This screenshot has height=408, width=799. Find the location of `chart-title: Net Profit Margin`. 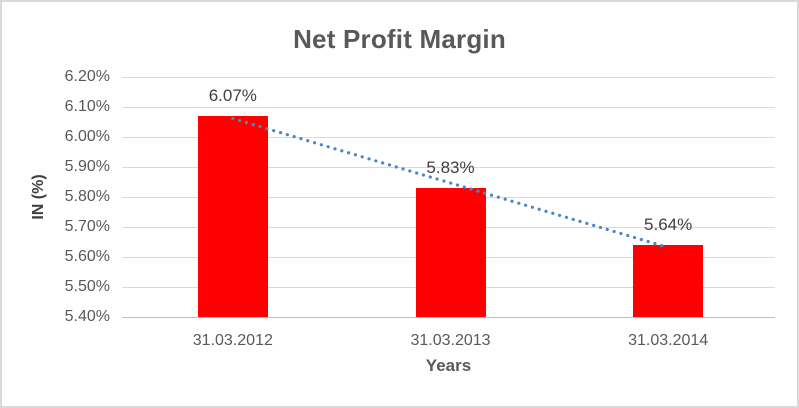

chart-title: Net Profit Margin is located at coordinates (399, 39).